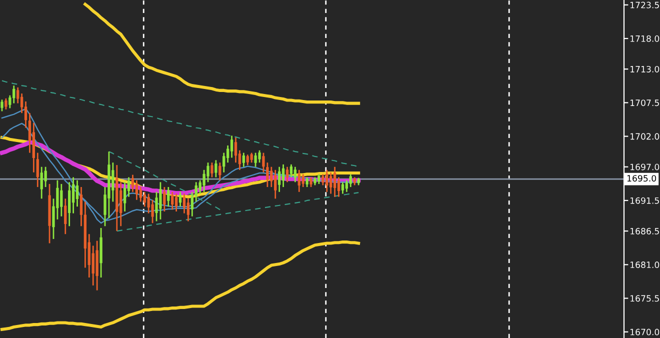 The image size is (660, 338). I want to click on y-tick-label: 1707.5, so click(644, 103).